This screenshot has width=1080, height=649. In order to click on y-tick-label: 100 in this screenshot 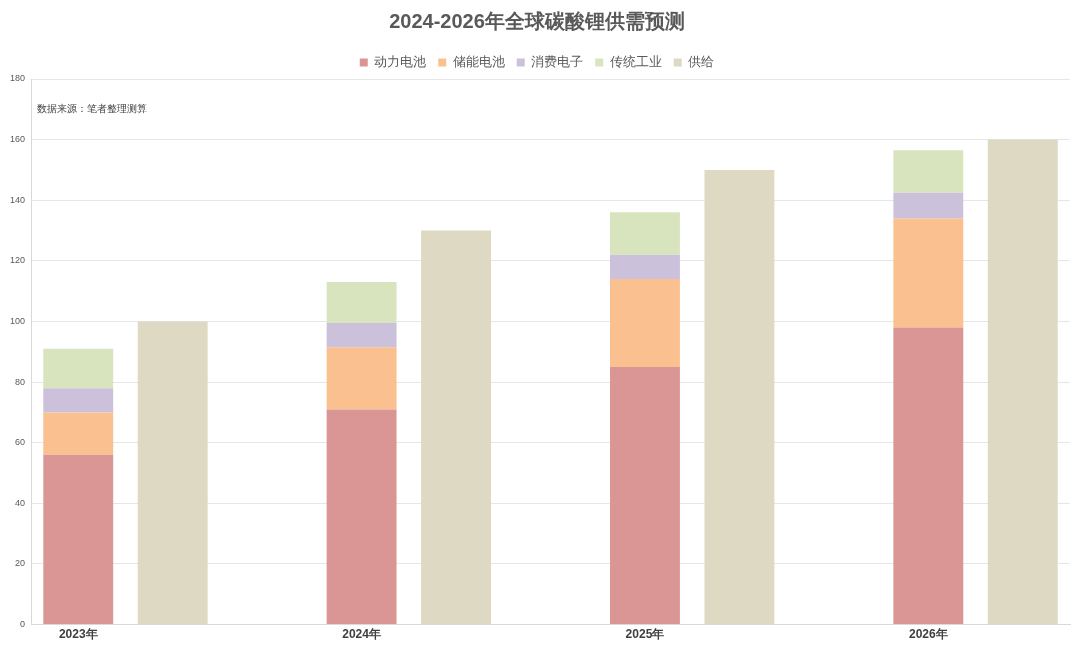, I will do `click(17, 320)`.